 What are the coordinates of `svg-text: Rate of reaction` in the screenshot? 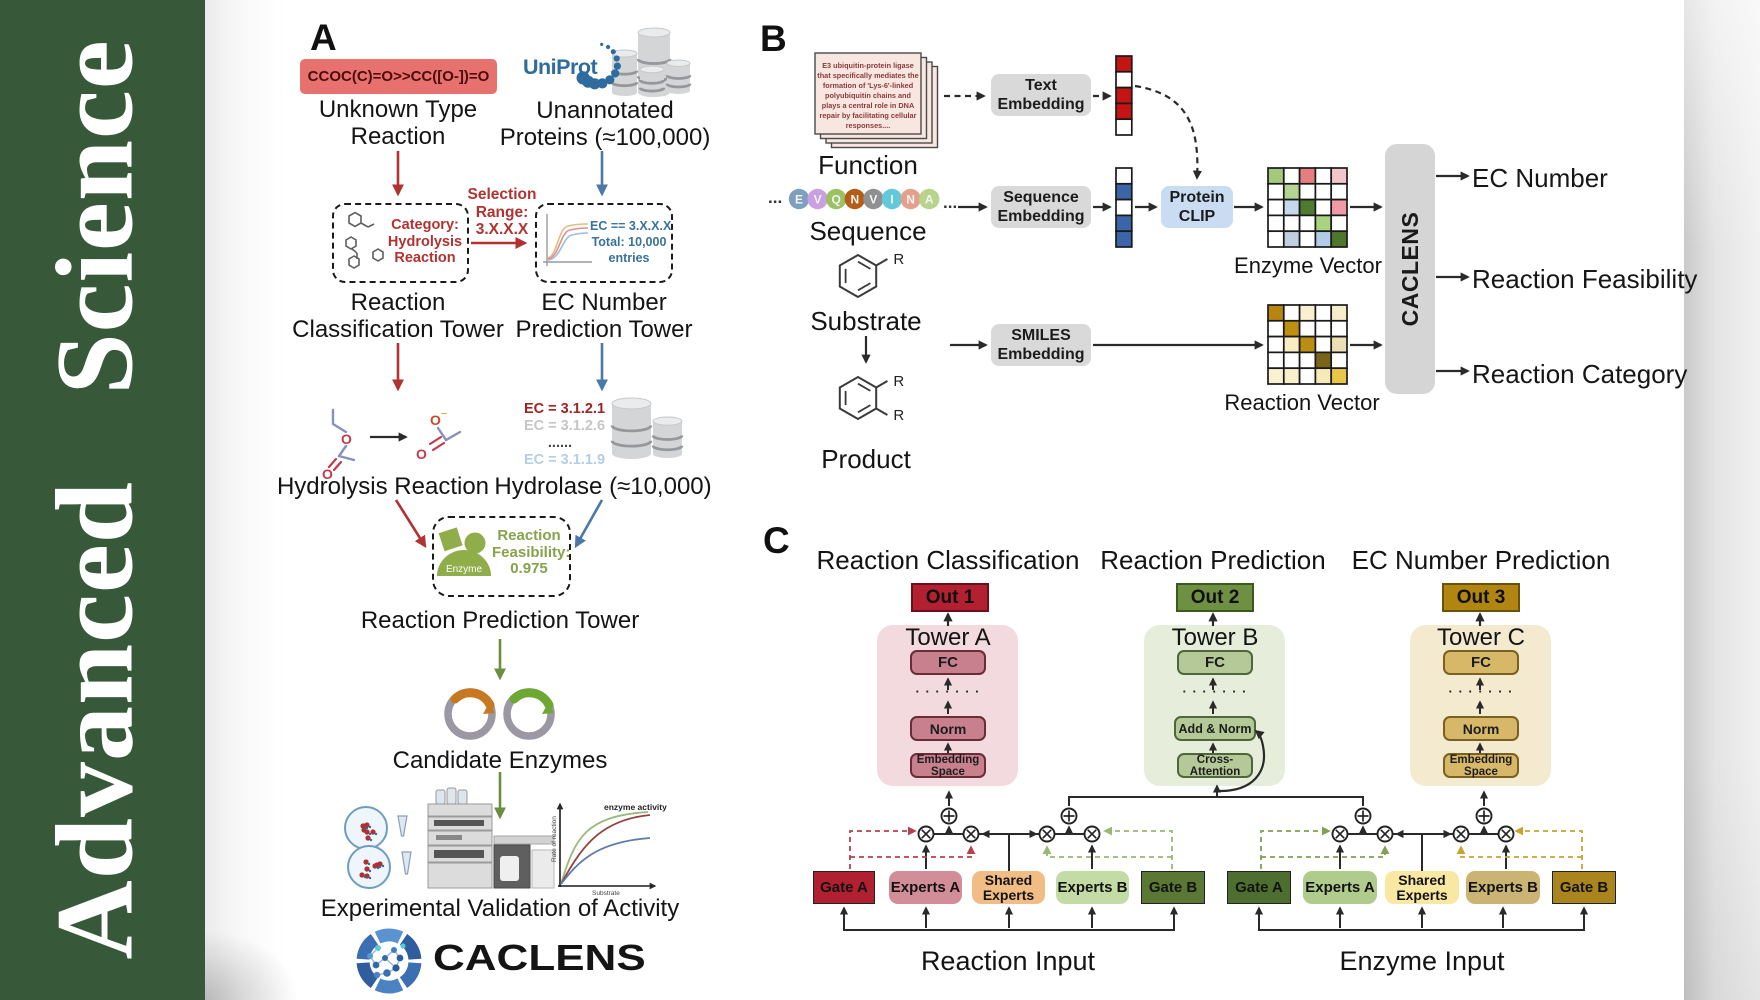 It's located at (554, 839).